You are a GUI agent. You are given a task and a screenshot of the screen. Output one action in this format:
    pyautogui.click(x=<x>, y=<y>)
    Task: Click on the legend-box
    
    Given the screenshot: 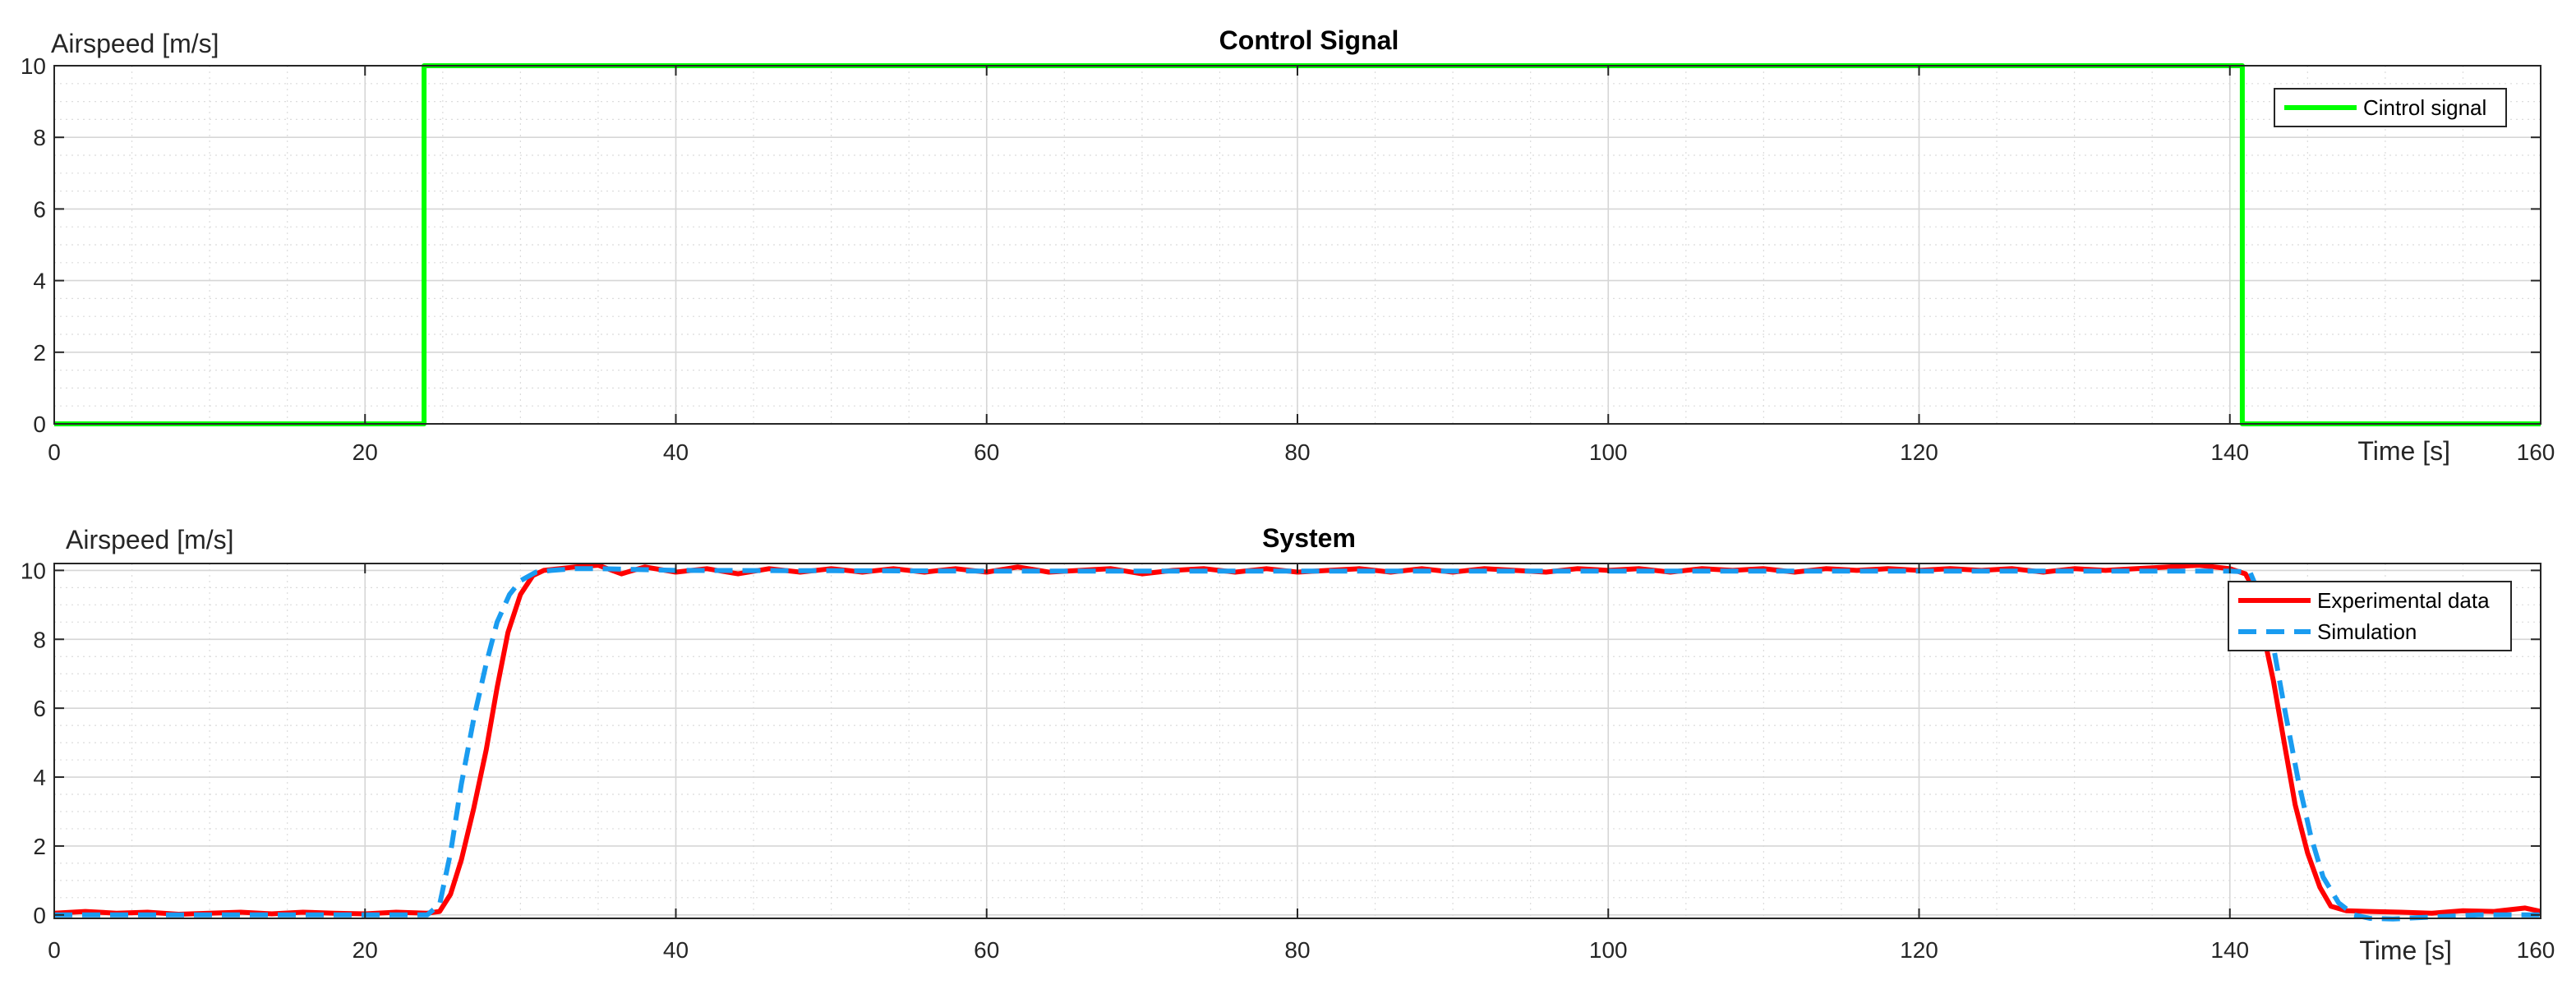 What is the action you would take?
    pyautogui.click(x=2370, y=616)
    